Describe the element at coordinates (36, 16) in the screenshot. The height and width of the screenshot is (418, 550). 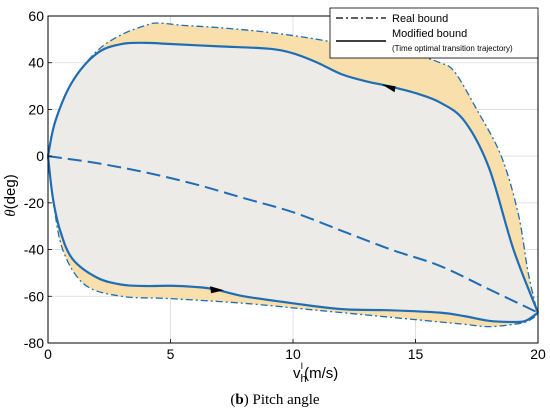
I see `y-tick-label: 60` at that location.